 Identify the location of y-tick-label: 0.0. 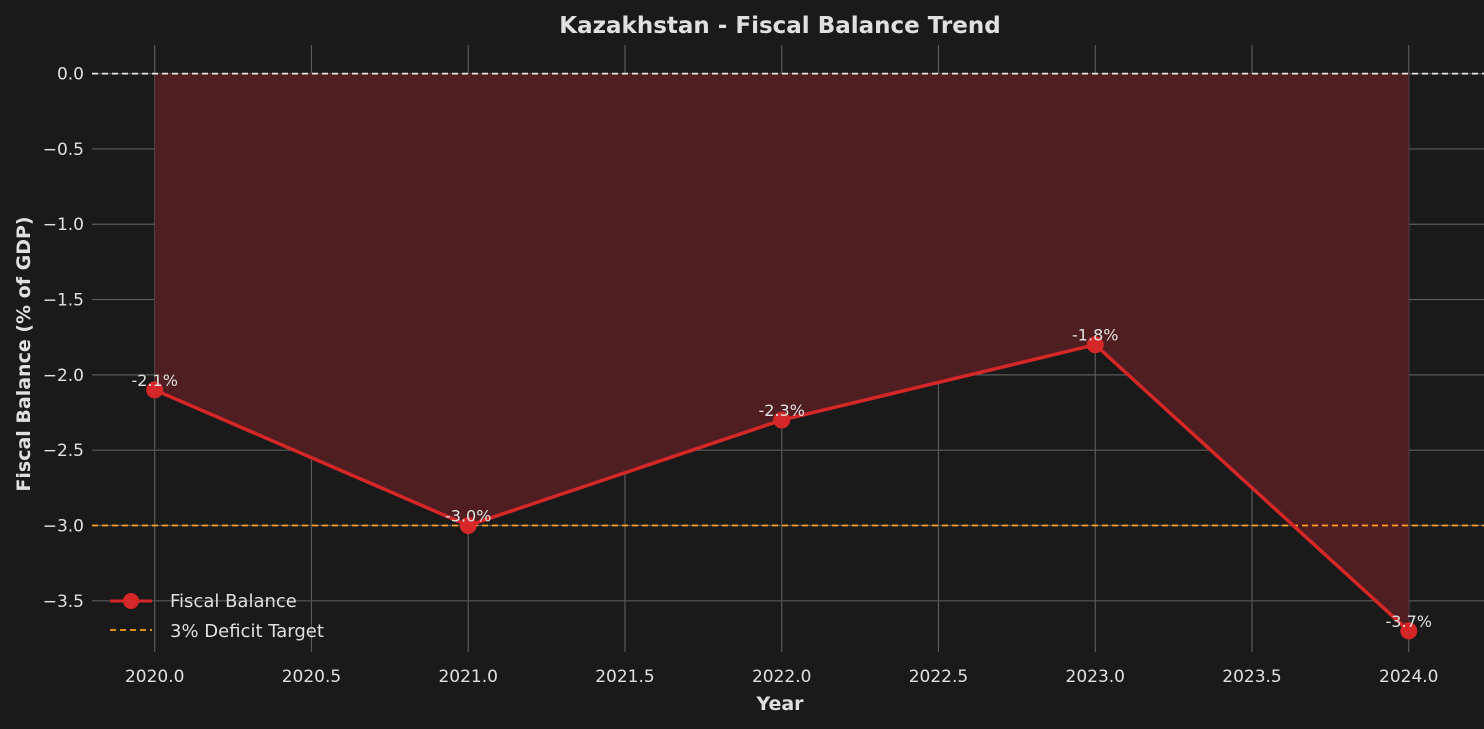
(70, 75).